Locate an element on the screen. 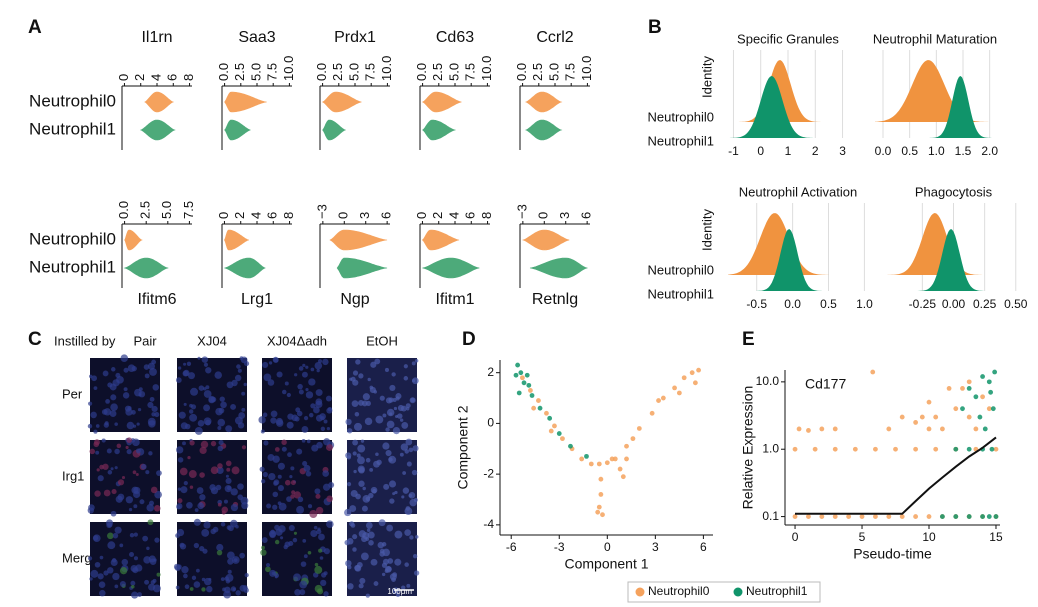 The height and width of the screenshot is (607, 1038). y-tick-label: 0.1 is located at coordinates (770, 516).